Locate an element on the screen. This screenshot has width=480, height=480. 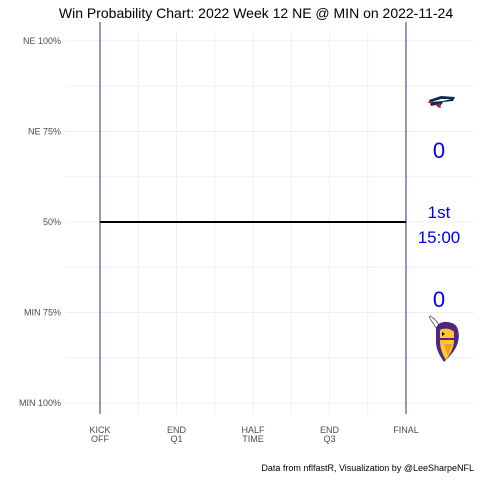
y-tick-labels: NE 100% NE 75% 50% MIN 75% MIN 100% is located at coordinates (40, 222).